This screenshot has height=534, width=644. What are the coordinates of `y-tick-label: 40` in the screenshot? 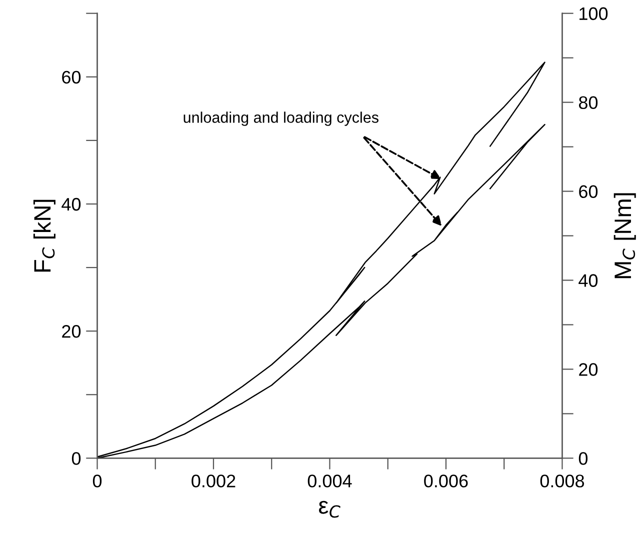 It's located at (71, 204).